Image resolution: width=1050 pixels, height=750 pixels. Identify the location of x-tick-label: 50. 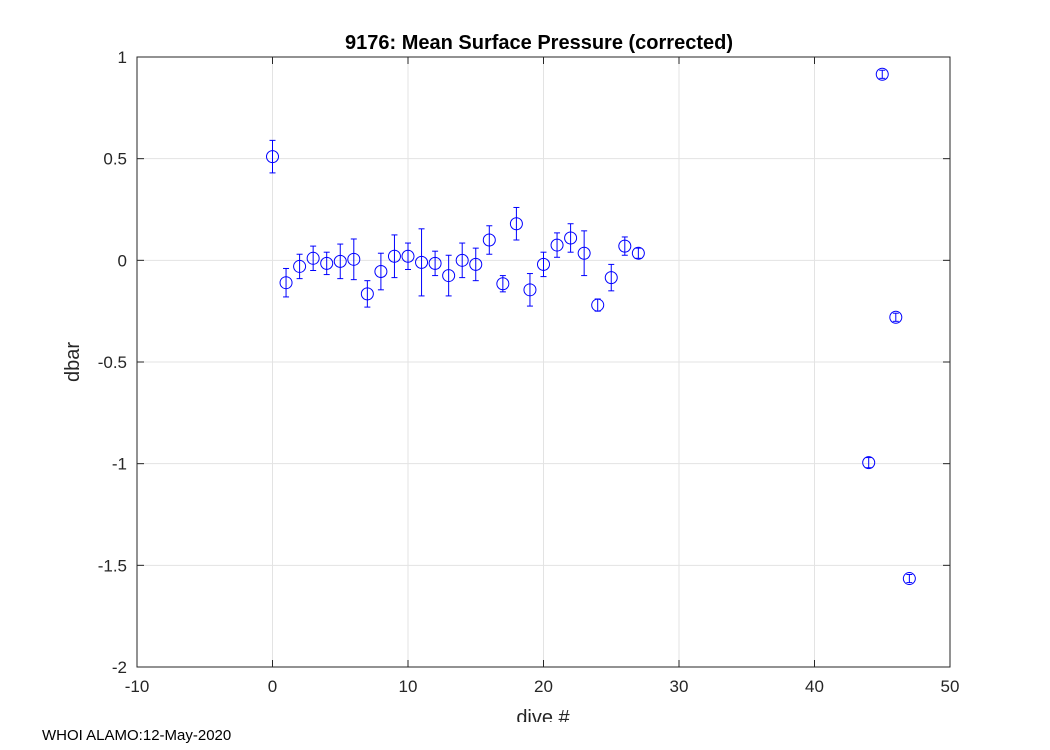
(950, 686).